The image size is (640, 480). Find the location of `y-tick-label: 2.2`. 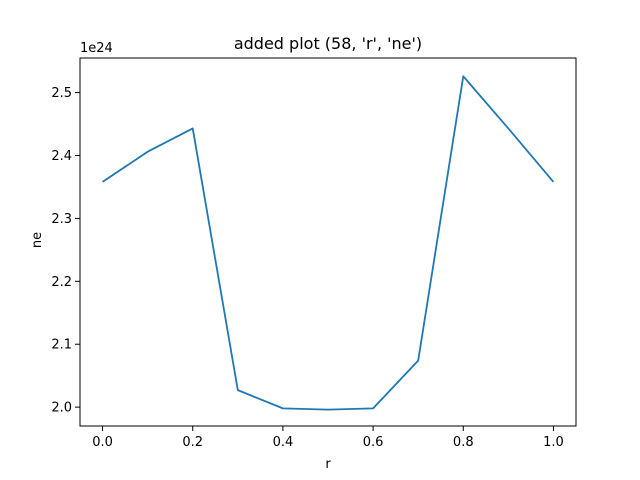

y-tick-label: 2.2 is located at coordinates (61, 282).